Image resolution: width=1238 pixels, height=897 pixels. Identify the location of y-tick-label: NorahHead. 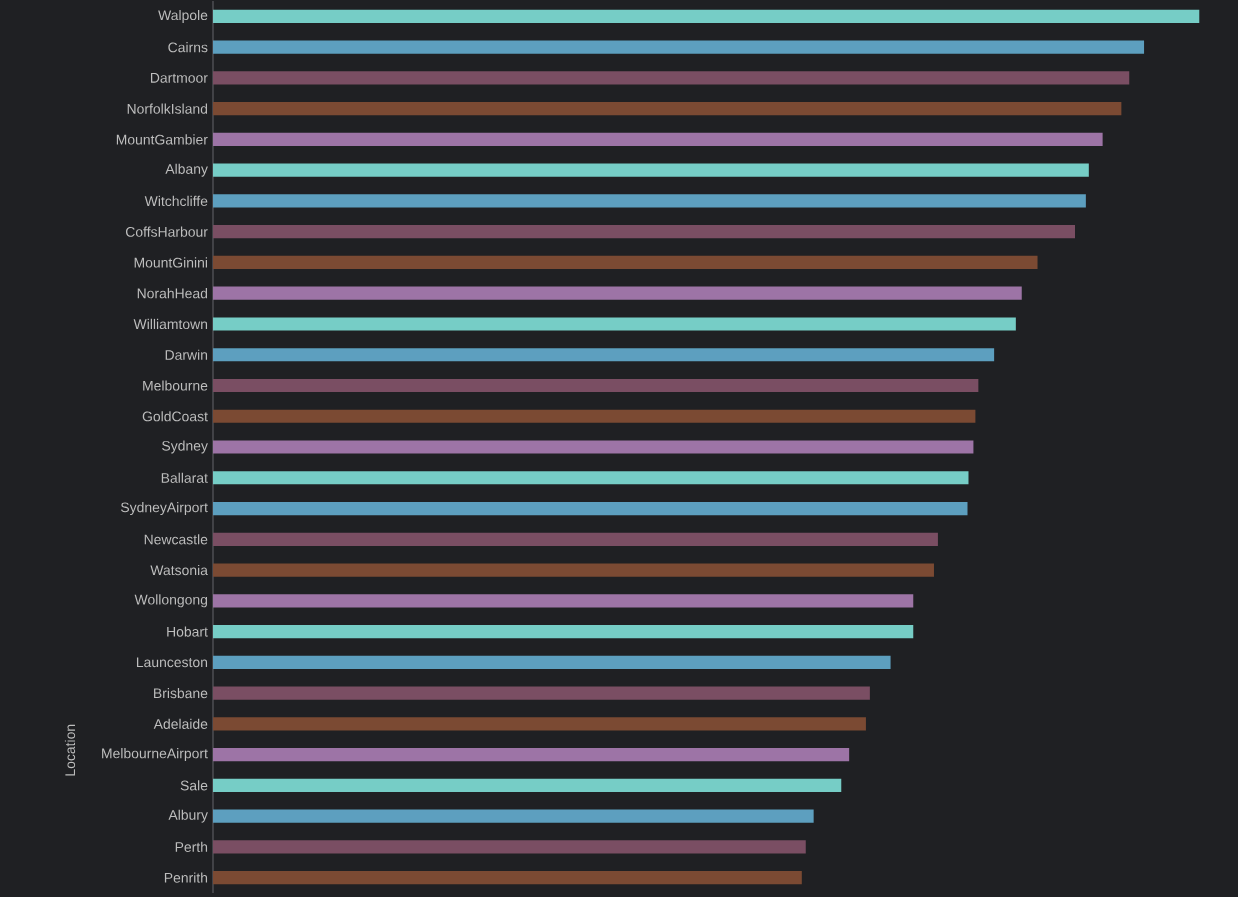
(172, 293).